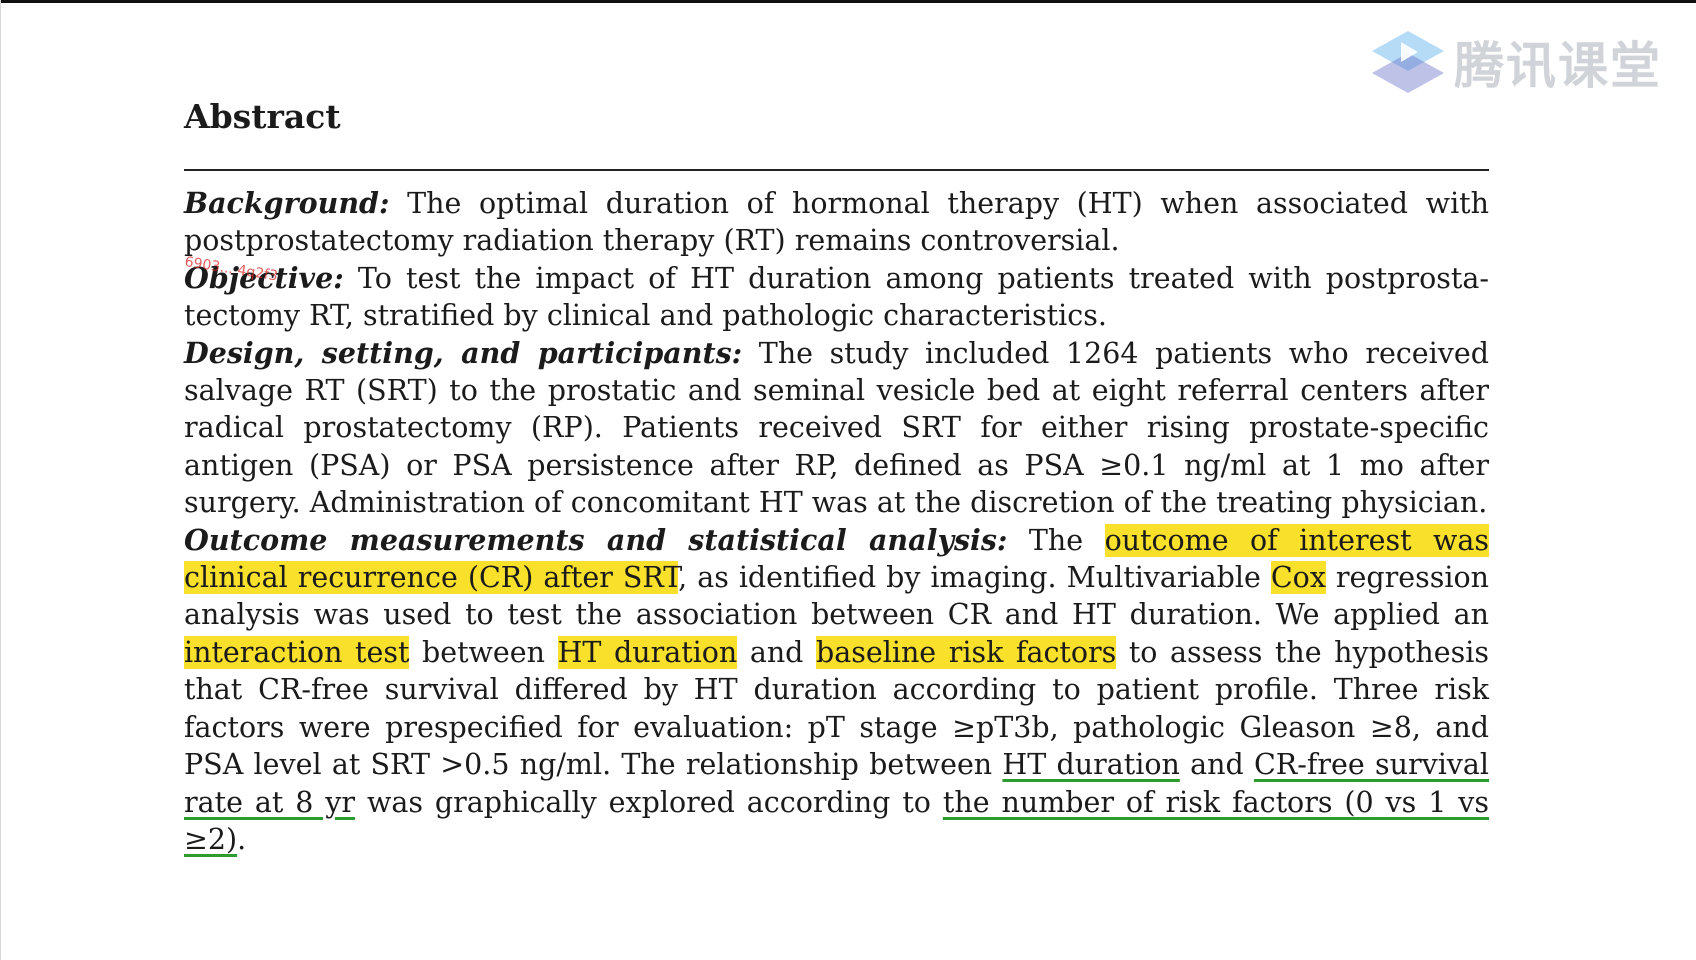 Image resolution: width=1696 pixels, height=960 pixels. Describe the element at coordinates (242, 839) in the screenshot. I see `outcome-text-9: .` at that location.